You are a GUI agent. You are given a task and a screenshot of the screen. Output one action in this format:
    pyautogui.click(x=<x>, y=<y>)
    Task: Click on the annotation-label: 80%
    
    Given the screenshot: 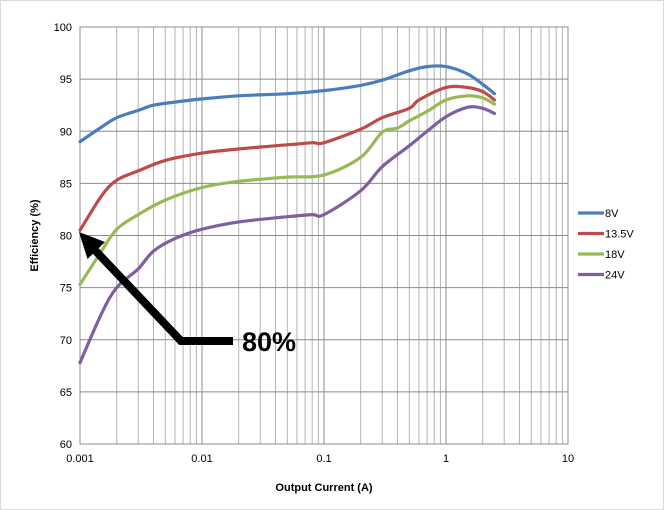 What is the action you would take?
    pyautogui.click(x=269, y=342)
    